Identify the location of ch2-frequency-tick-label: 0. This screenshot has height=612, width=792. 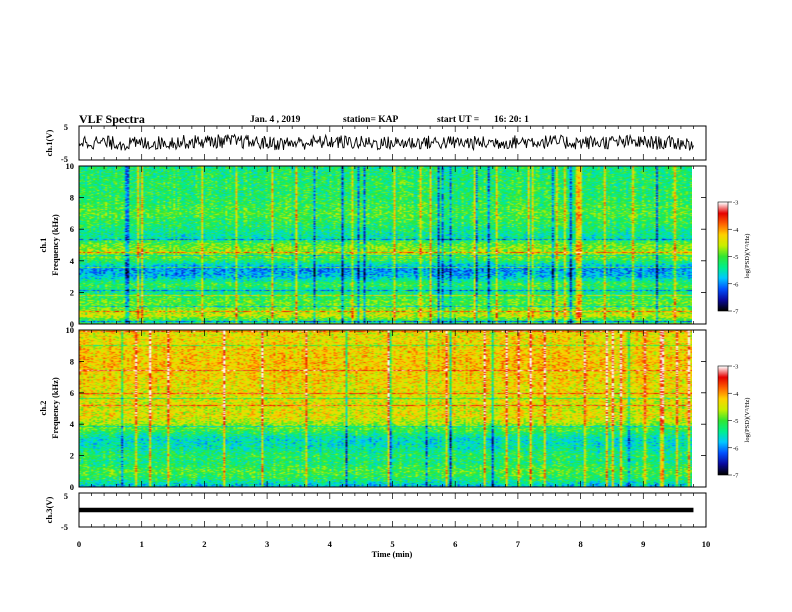
(72, 487).